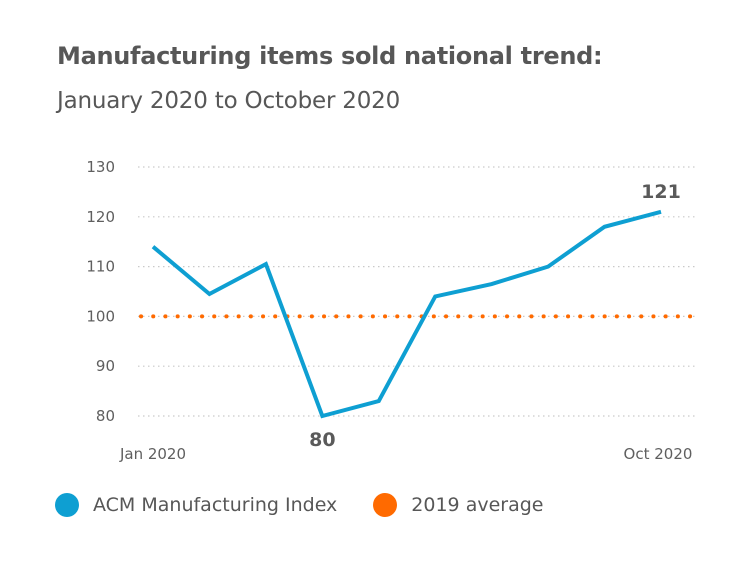  What do you see at coordinates (100, 291) in the screenshot?
I see `y-axis-ticks: 130 120 110 100 90 80` at bounding box center [100, 291].